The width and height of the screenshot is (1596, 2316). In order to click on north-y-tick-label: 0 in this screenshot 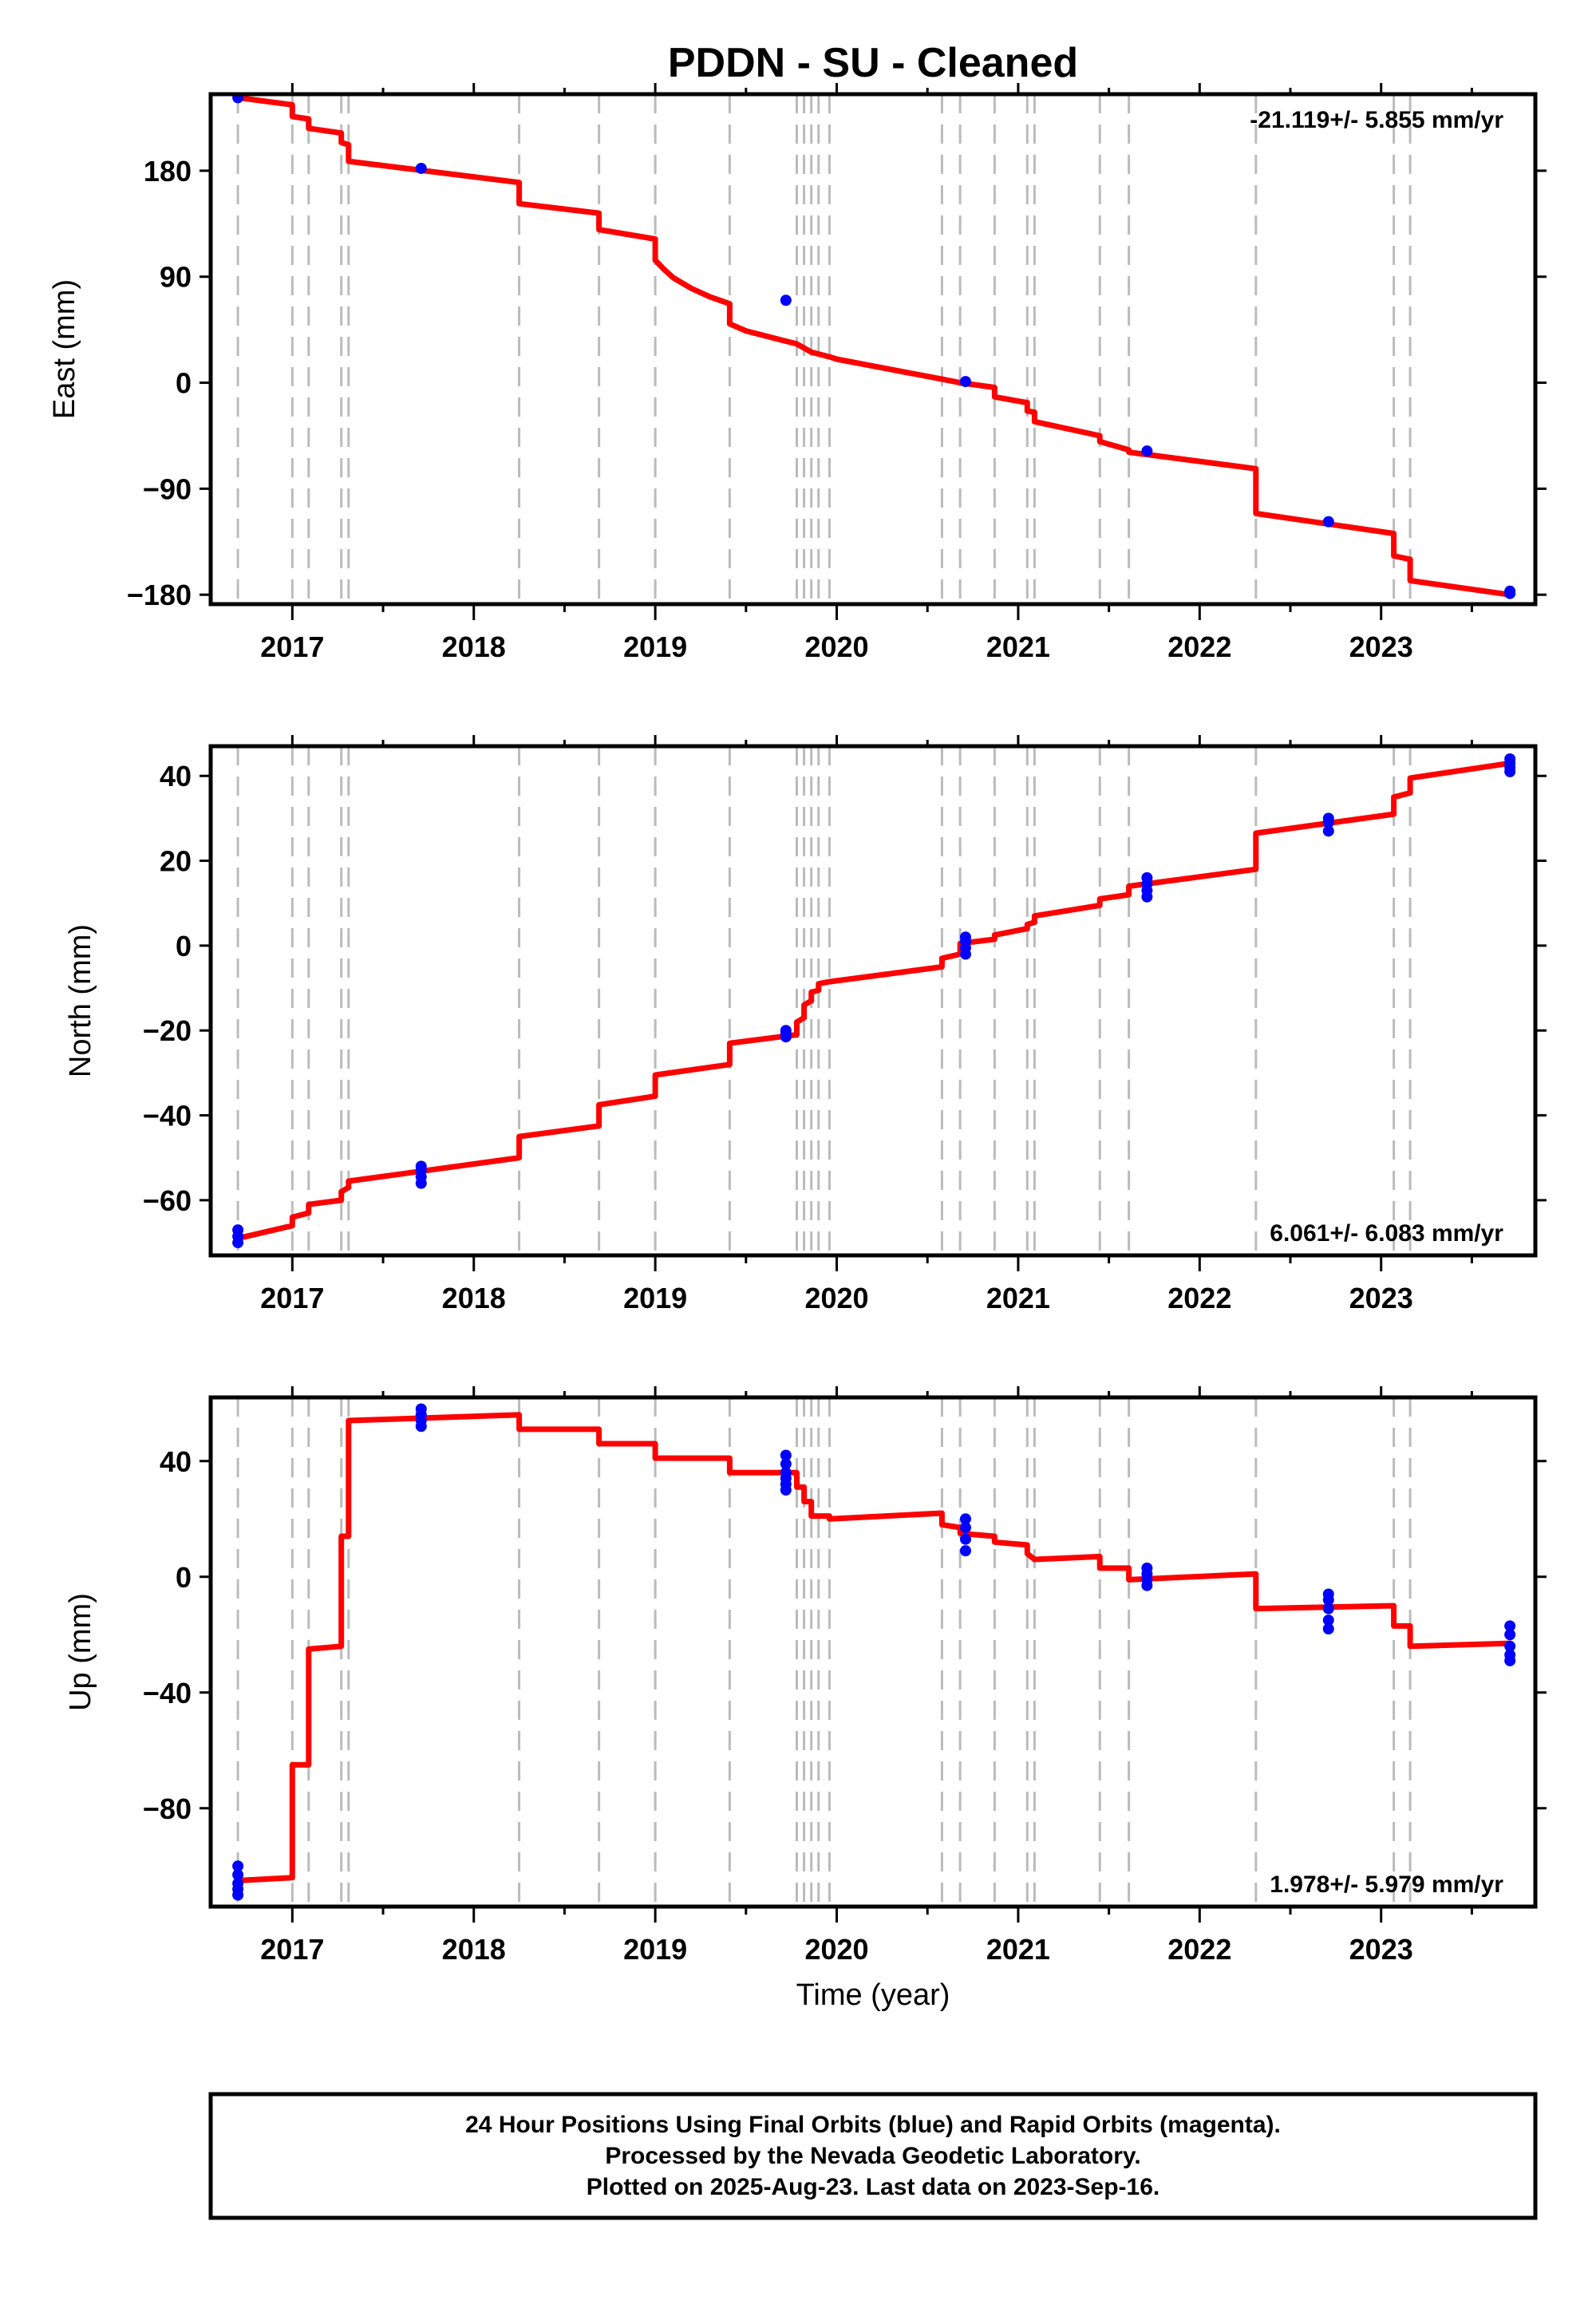, I will do `click(184, 946)`.